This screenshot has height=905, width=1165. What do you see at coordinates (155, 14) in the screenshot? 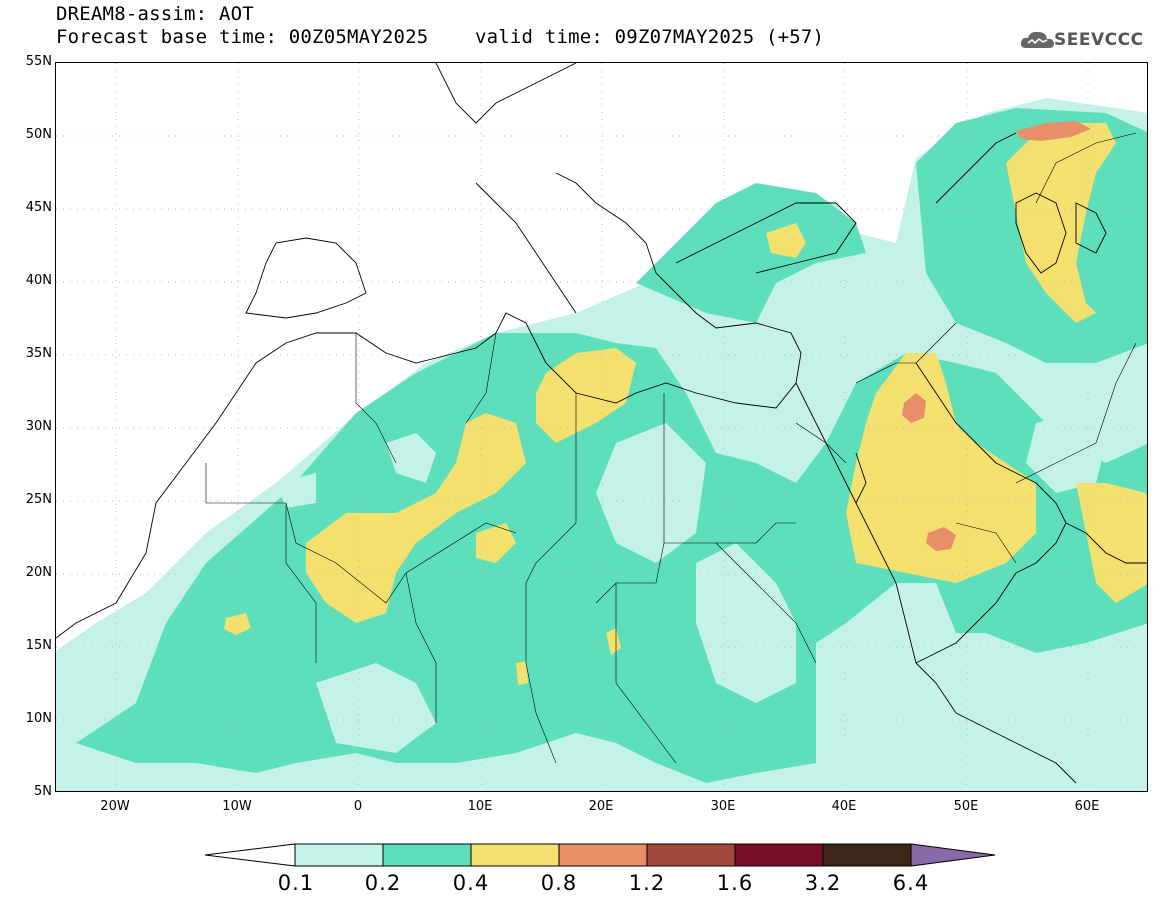
I see `map-title: DREAM8-assim: AOT` at bounding box center [155, 14].